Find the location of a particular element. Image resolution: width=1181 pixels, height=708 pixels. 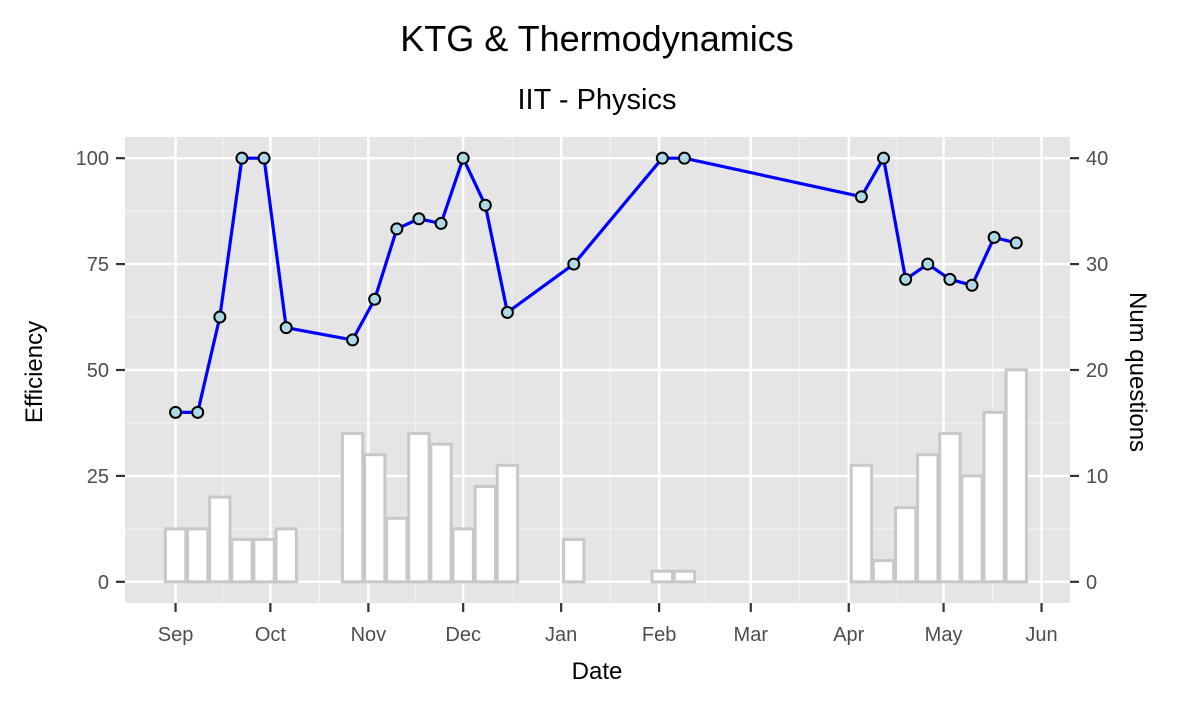

y2-tick-label: 0 is located at coordinates (1091, 583).